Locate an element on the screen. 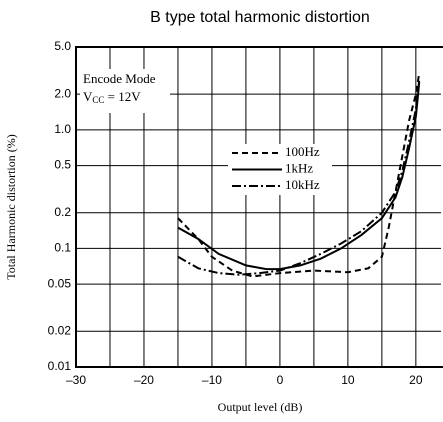 The image size is (443, 422). x-tick-label: 10 is located at coordinates (348, 380).